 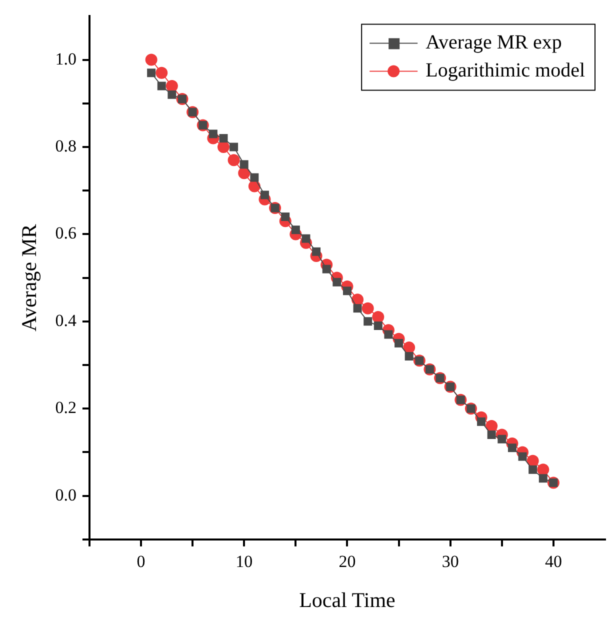 I want to click on legend-label: Average MR exp, so click(x=494, y=42).